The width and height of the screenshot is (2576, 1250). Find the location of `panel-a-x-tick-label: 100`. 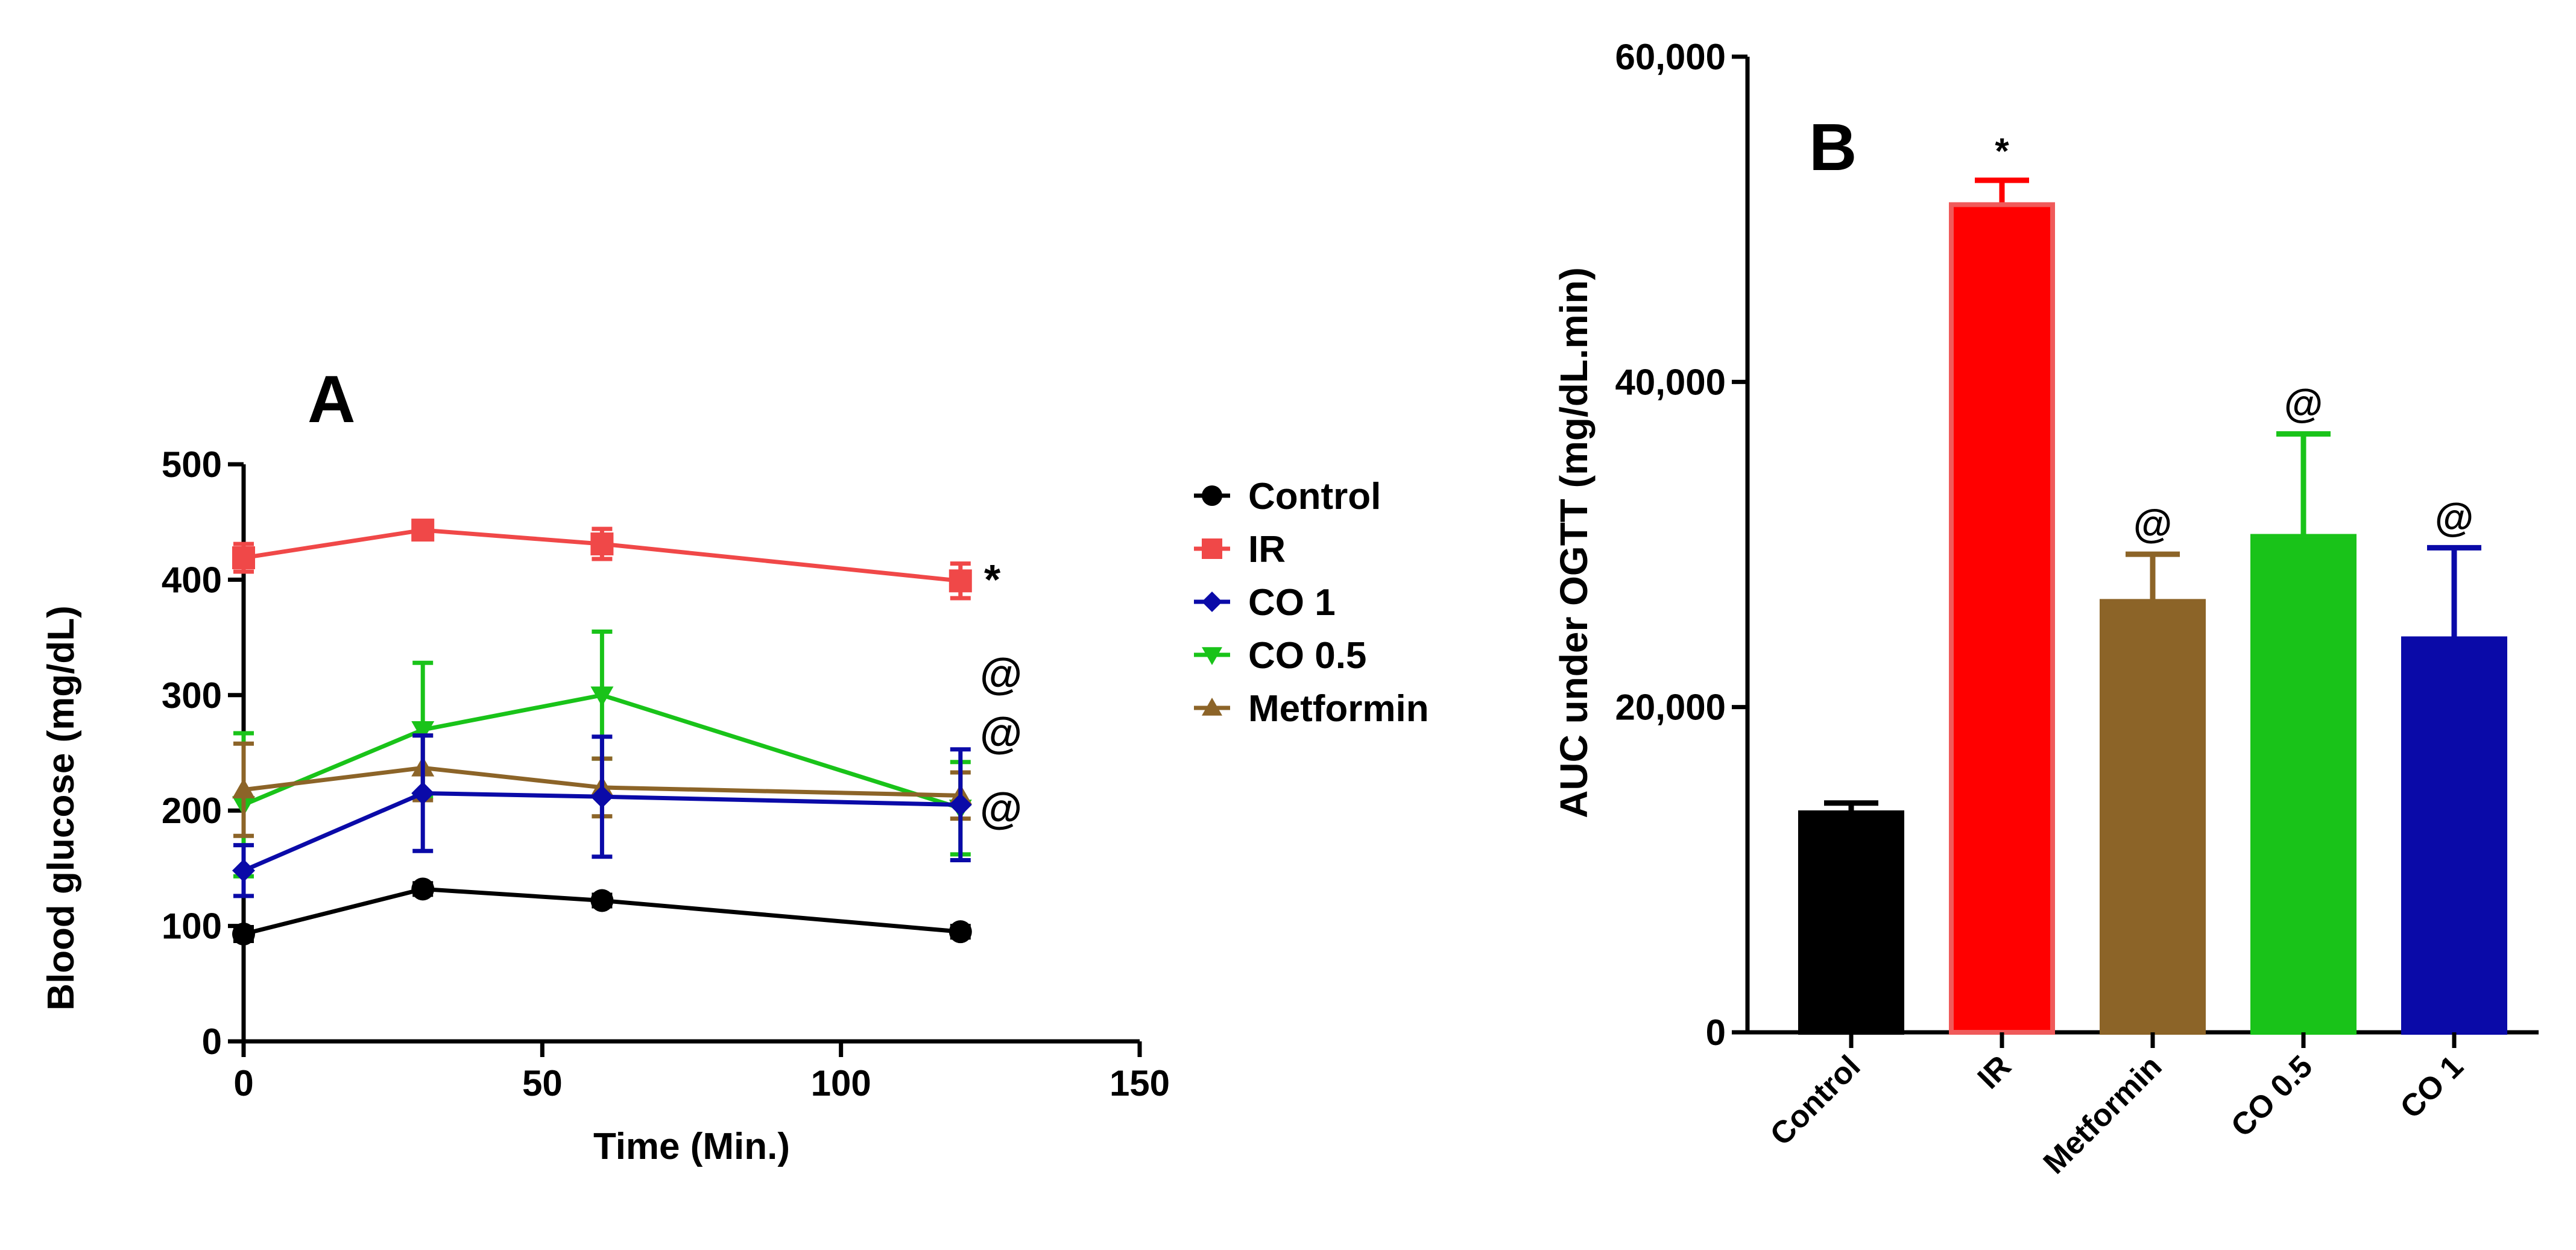

panel-a-x-tick-label: 100 is located at coordinates (841, 1083).